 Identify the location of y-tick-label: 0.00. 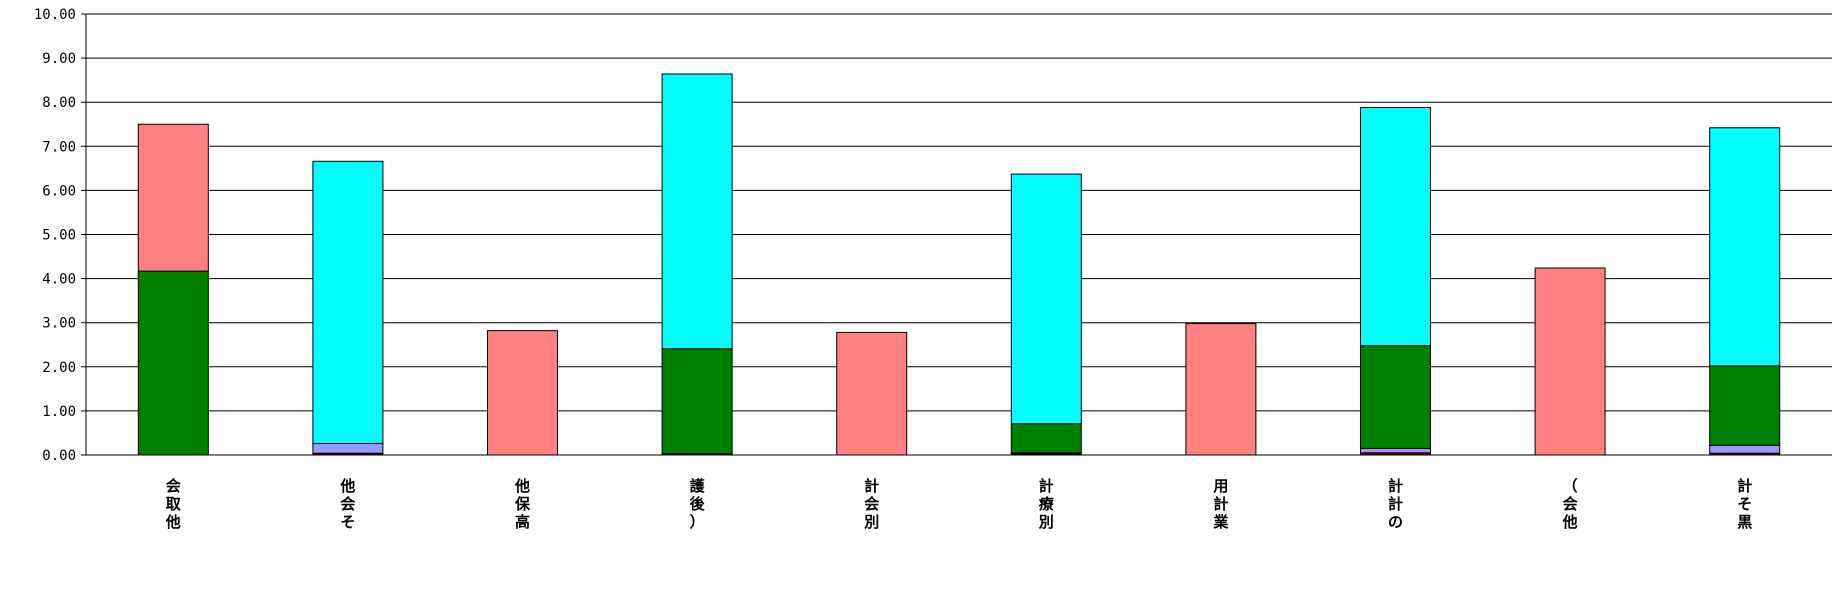
(59, 456).